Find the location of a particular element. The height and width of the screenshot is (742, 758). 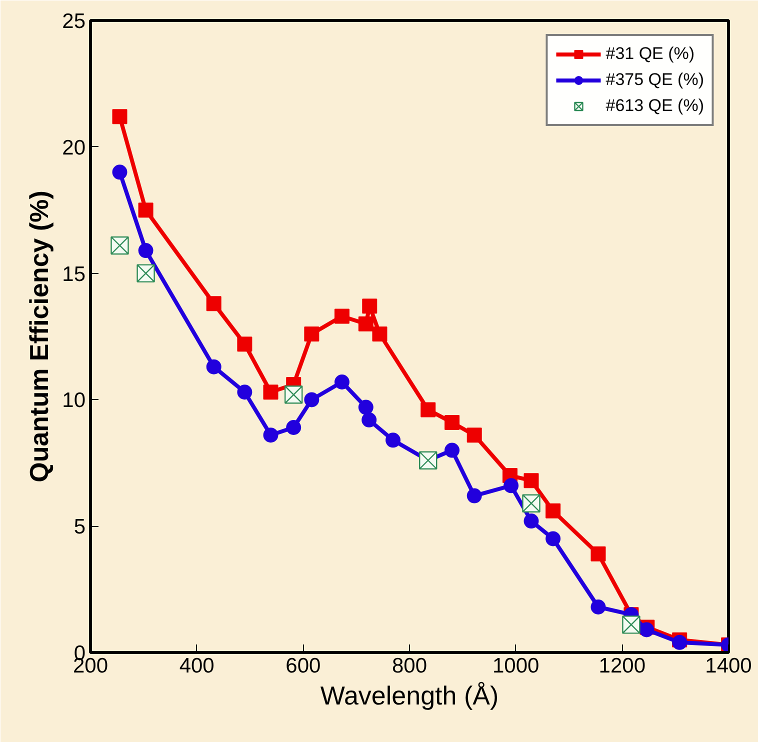

legend-label: #613 QE (%) is located at coordinates (655, 106).